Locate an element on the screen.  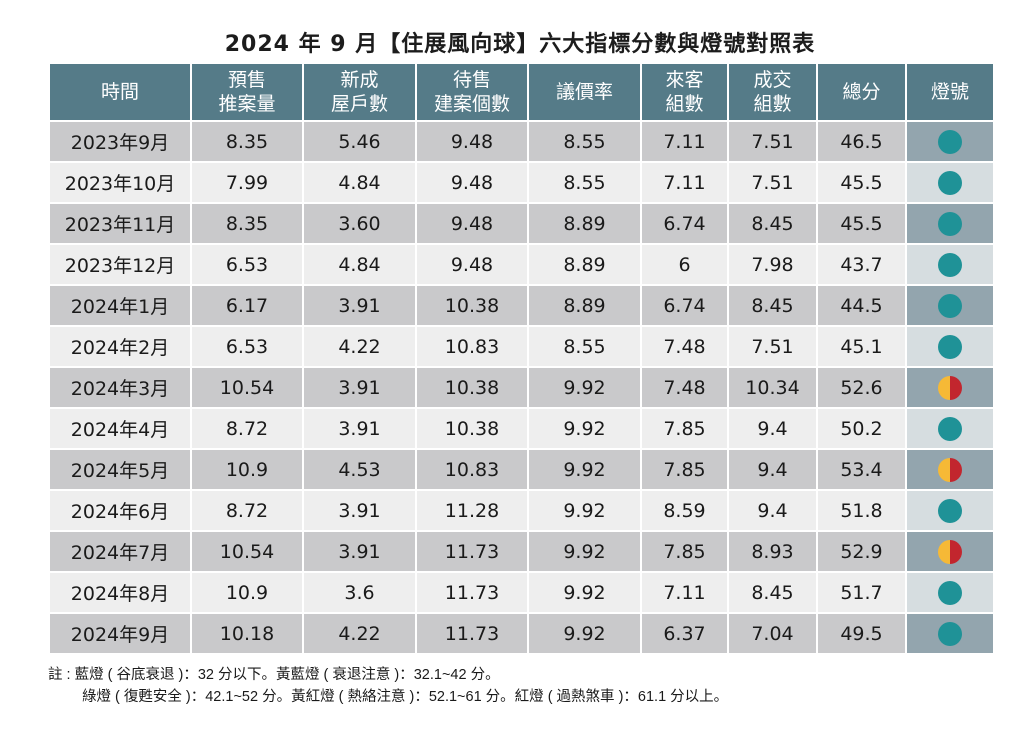
cell-visitors: 6 is located at coordinates (684, 264).